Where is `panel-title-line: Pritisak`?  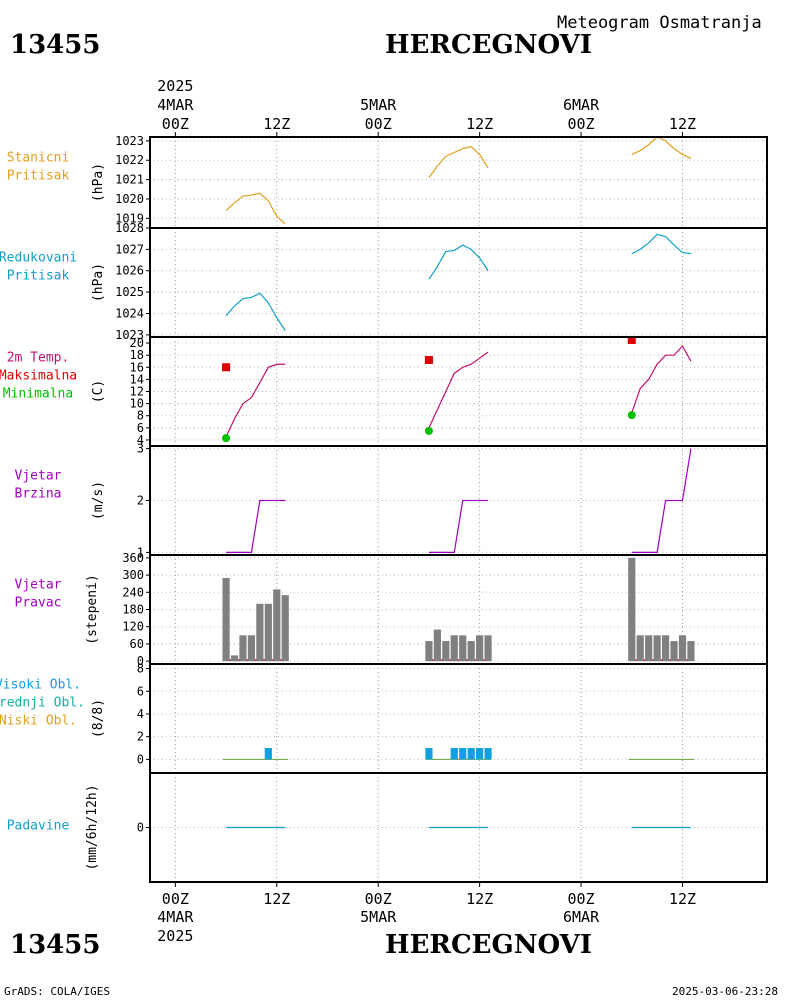 panel-title-line: Pritisak is located at coordinates (38, 176).